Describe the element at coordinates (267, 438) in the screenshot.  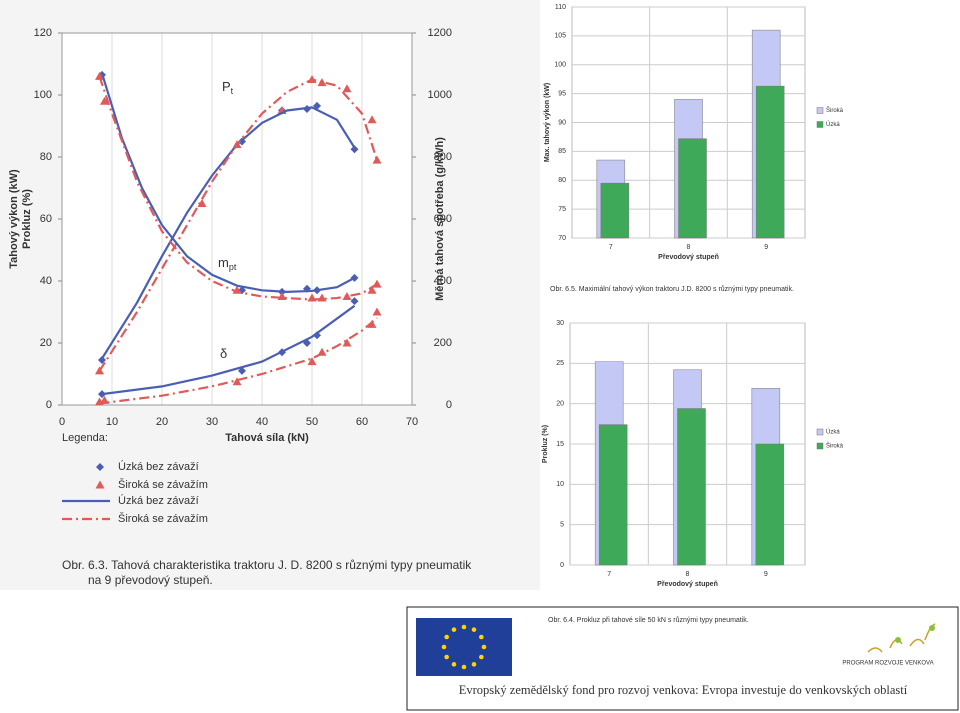
I see `x-axis-label: Tahová síla (kN)` at that location.